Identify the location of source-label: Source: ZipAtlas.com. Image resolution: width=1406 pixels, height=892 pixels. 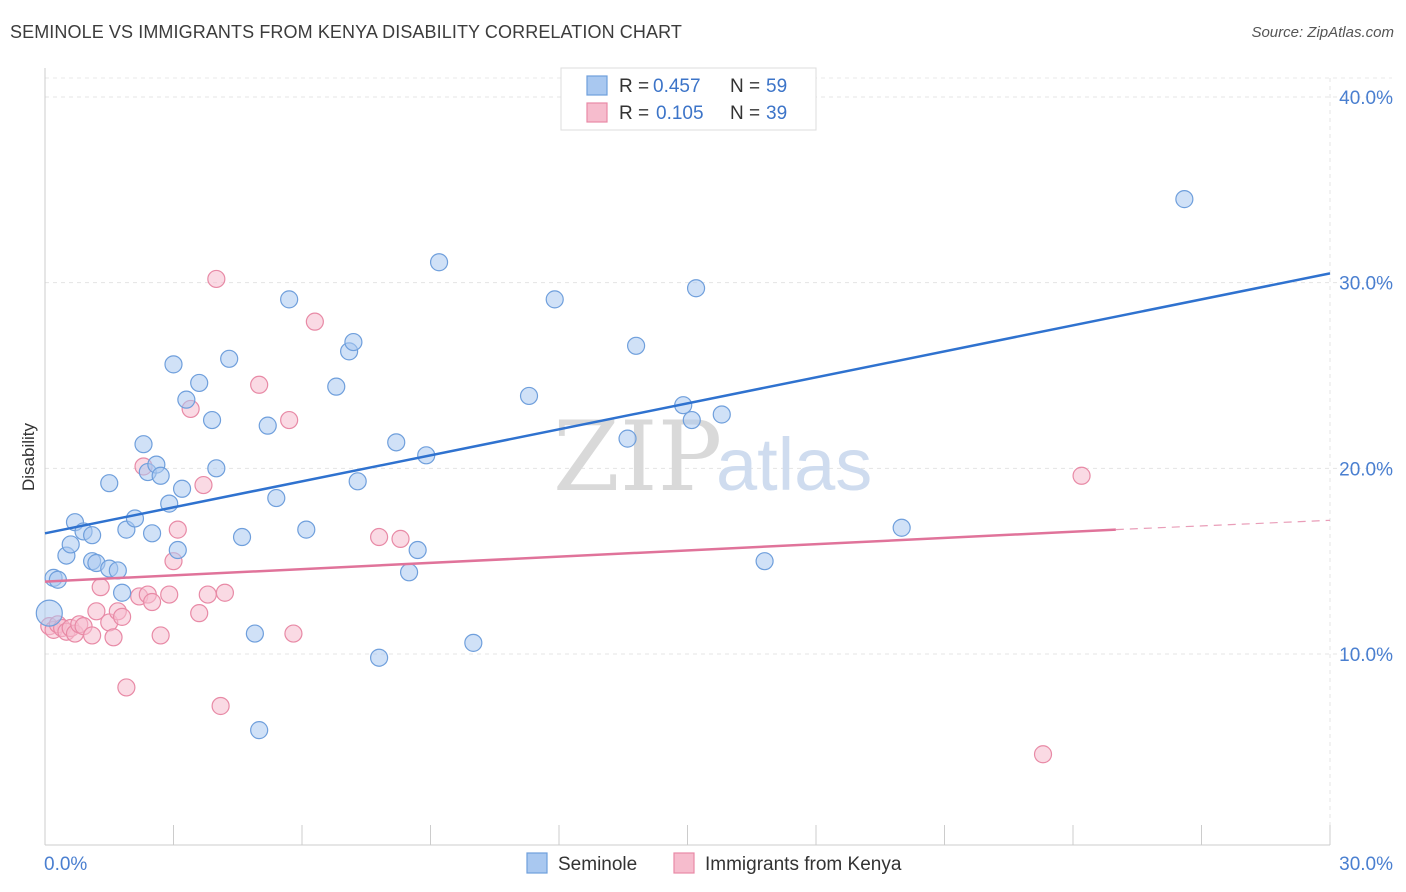
(1322, 32).